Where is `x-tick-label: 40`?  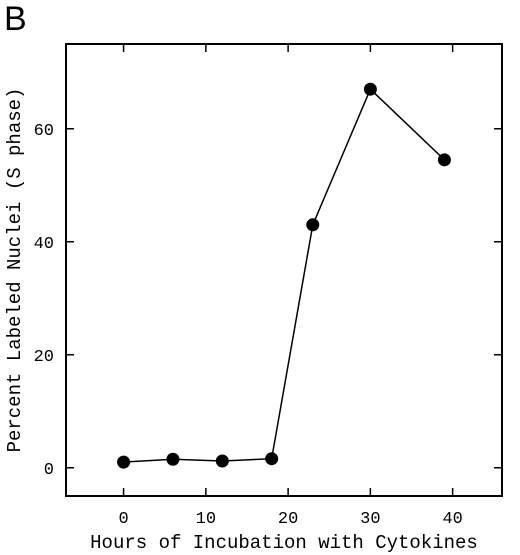
x-tick-label: 40 is located at coordinates (452, 519).